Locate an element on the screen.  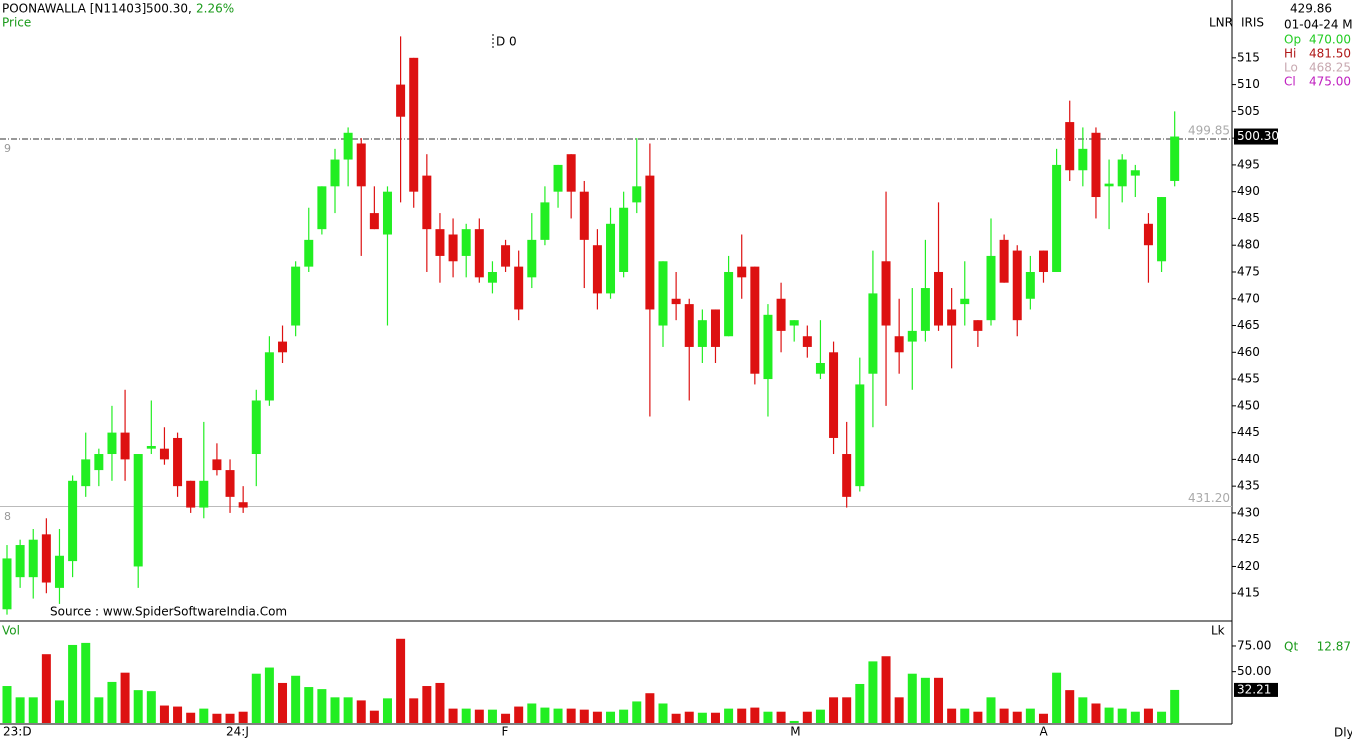
x-tick-label: 24:J is located at coordinates (237, 732).